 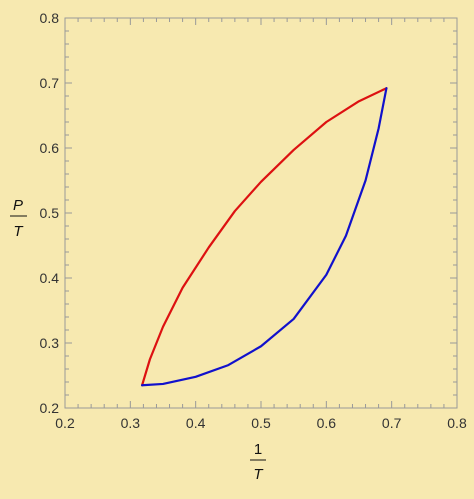 I want to click on x-tick-label: 0.7, so click(x=392, y=423).